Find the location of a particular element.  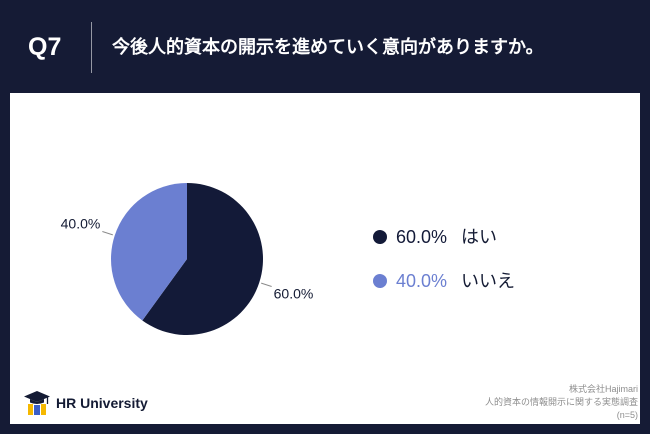

pie-chart: 60.0% 40.0% is located at coordinates (187, 259).